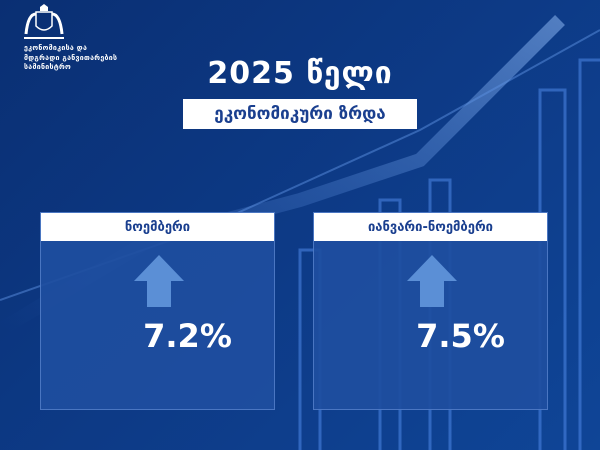 The width and height of the screenshot is (600, 450). I want to click on coat-of-arms-logo, so click(44, 21).